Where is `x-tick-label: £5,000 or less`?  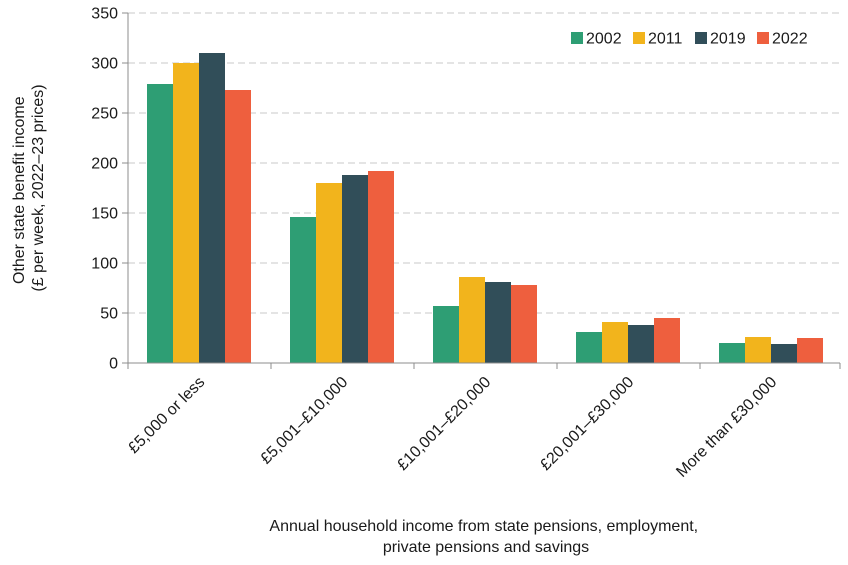
x-tick-label: £5,000 or less is located at coordinates (166, 415).